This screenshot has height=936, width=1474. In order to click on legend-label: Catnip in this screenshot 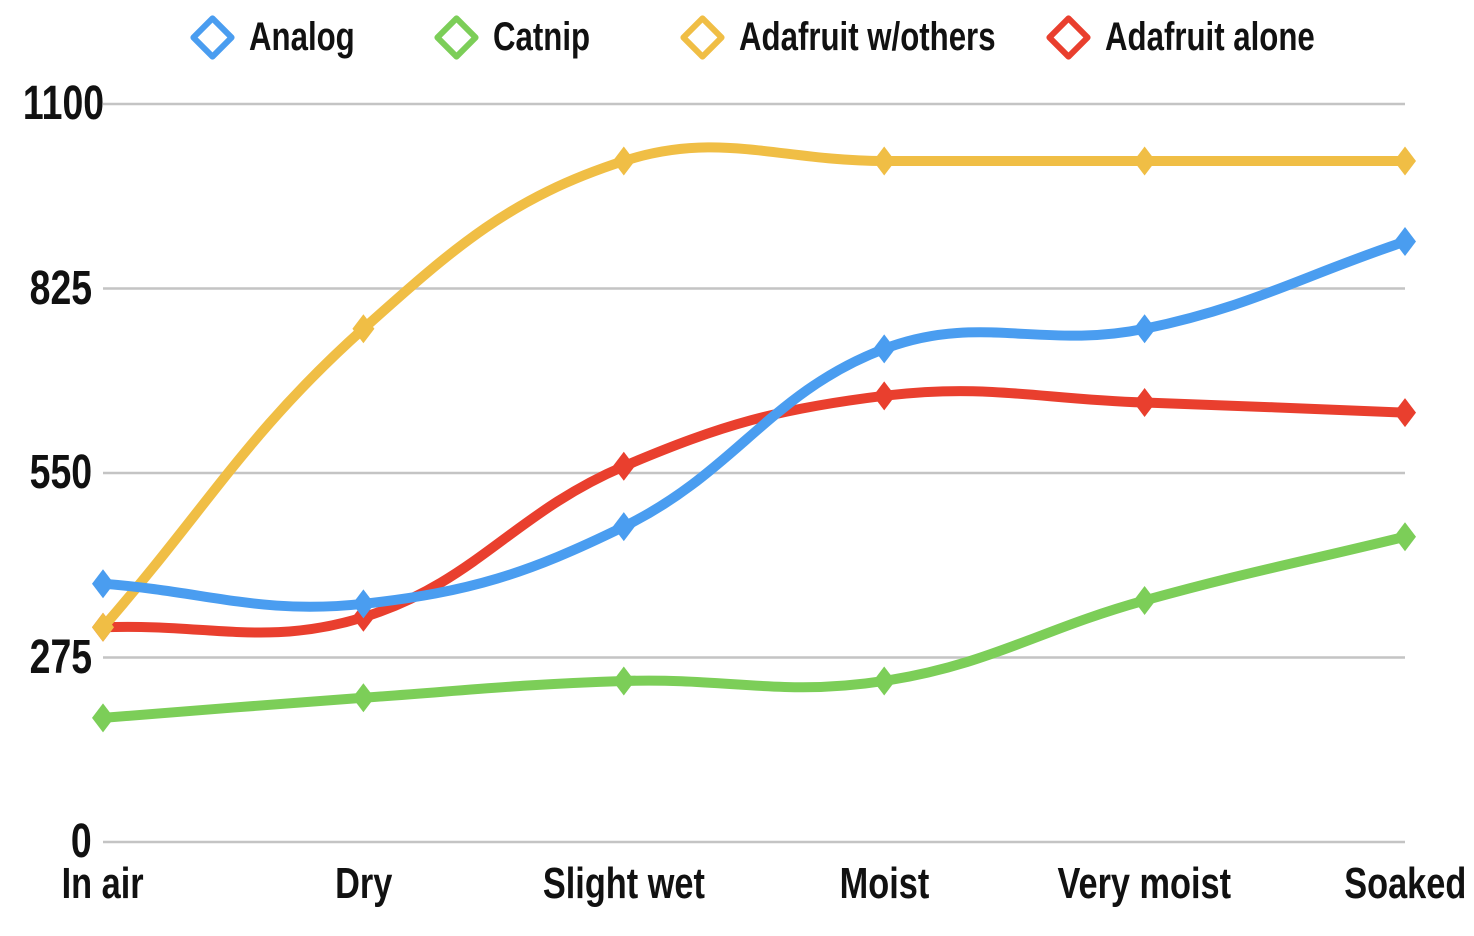, I will do `click(542, 36)`.